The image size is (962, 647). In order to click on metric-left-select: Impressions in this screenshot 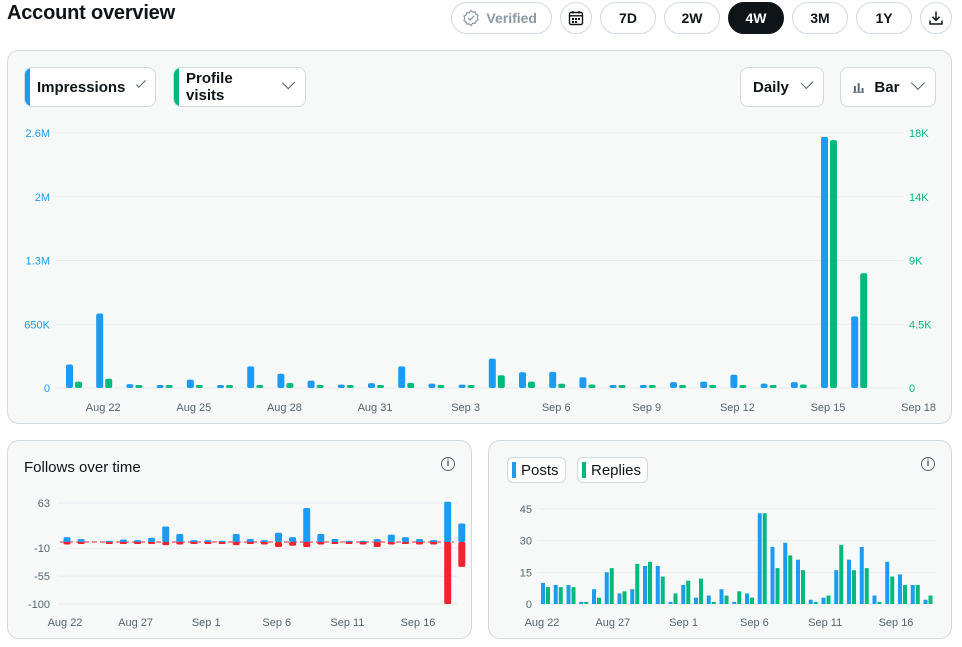, I will do `click(90, 87)`.